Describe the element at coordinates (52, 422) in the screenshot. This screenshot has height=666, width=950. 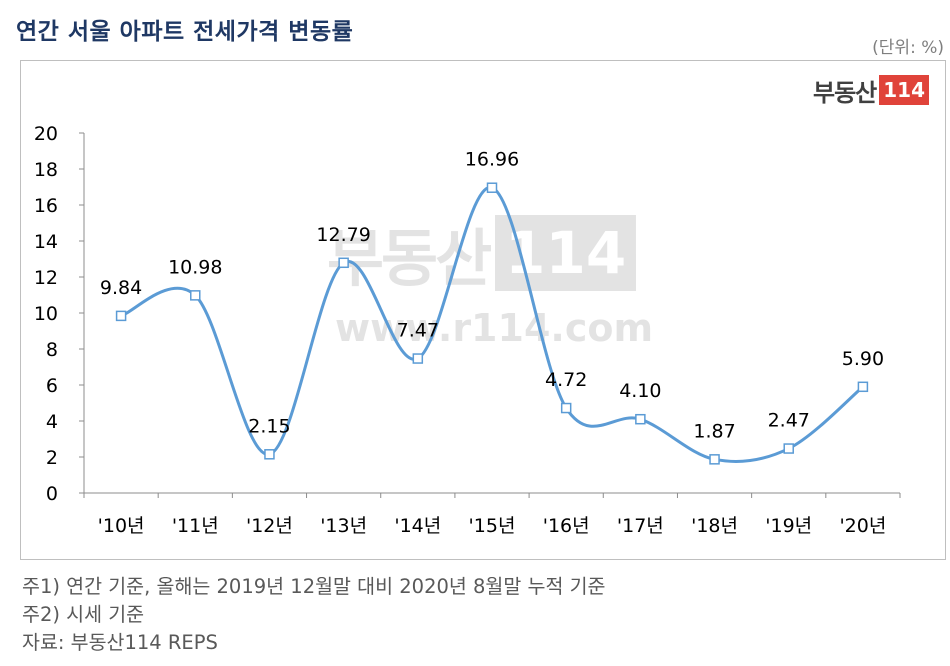
I see `y-tick-label: 4` at that location.